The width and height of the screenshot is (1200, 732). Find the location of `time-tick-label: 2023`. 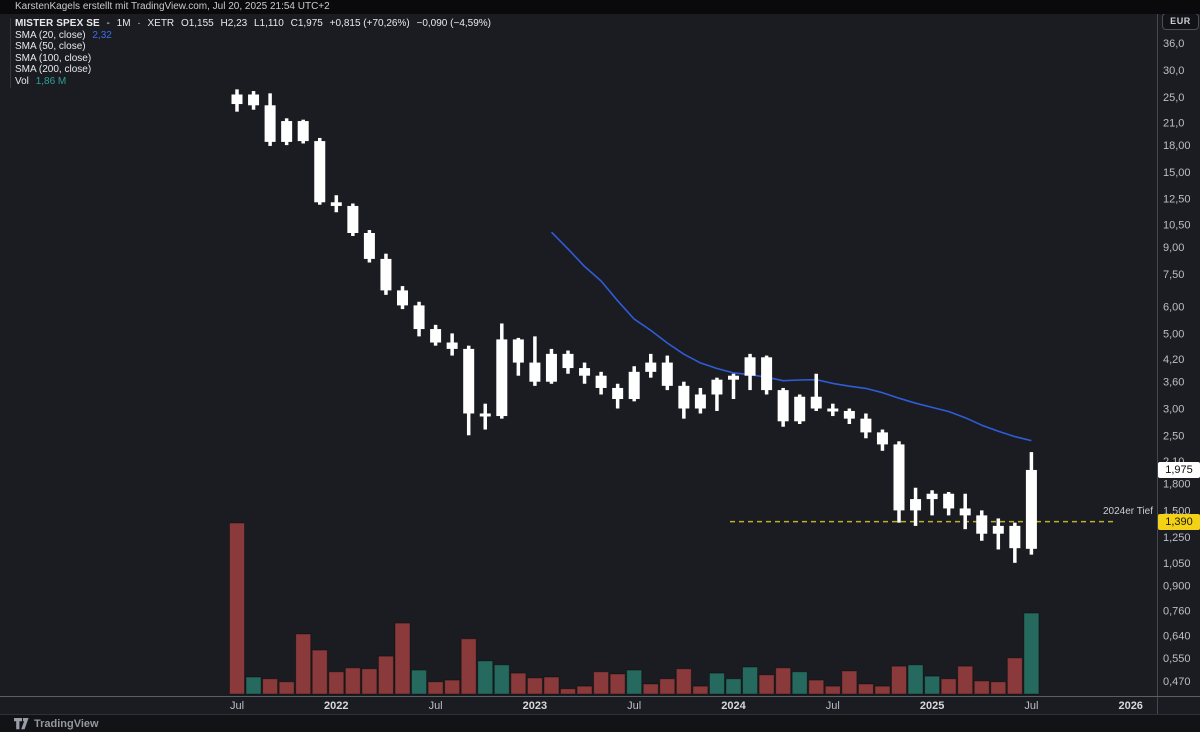

time-tick-label: 2023 is located at coordinates (535, 706).